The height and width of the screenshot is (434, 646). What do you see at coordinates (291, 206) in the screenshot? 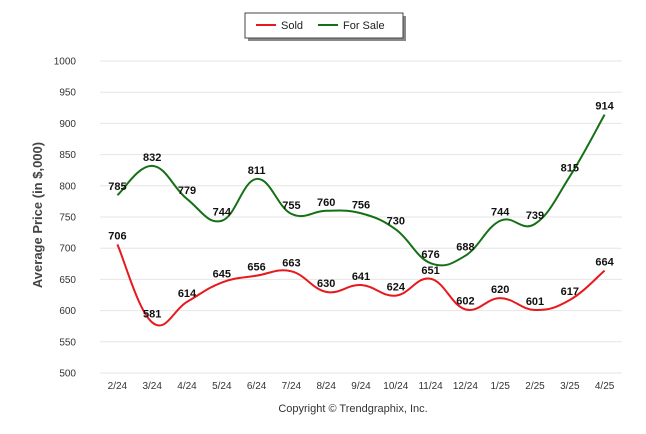
I see `data-label-for-sale: 755` at bounding box center [291, 206].